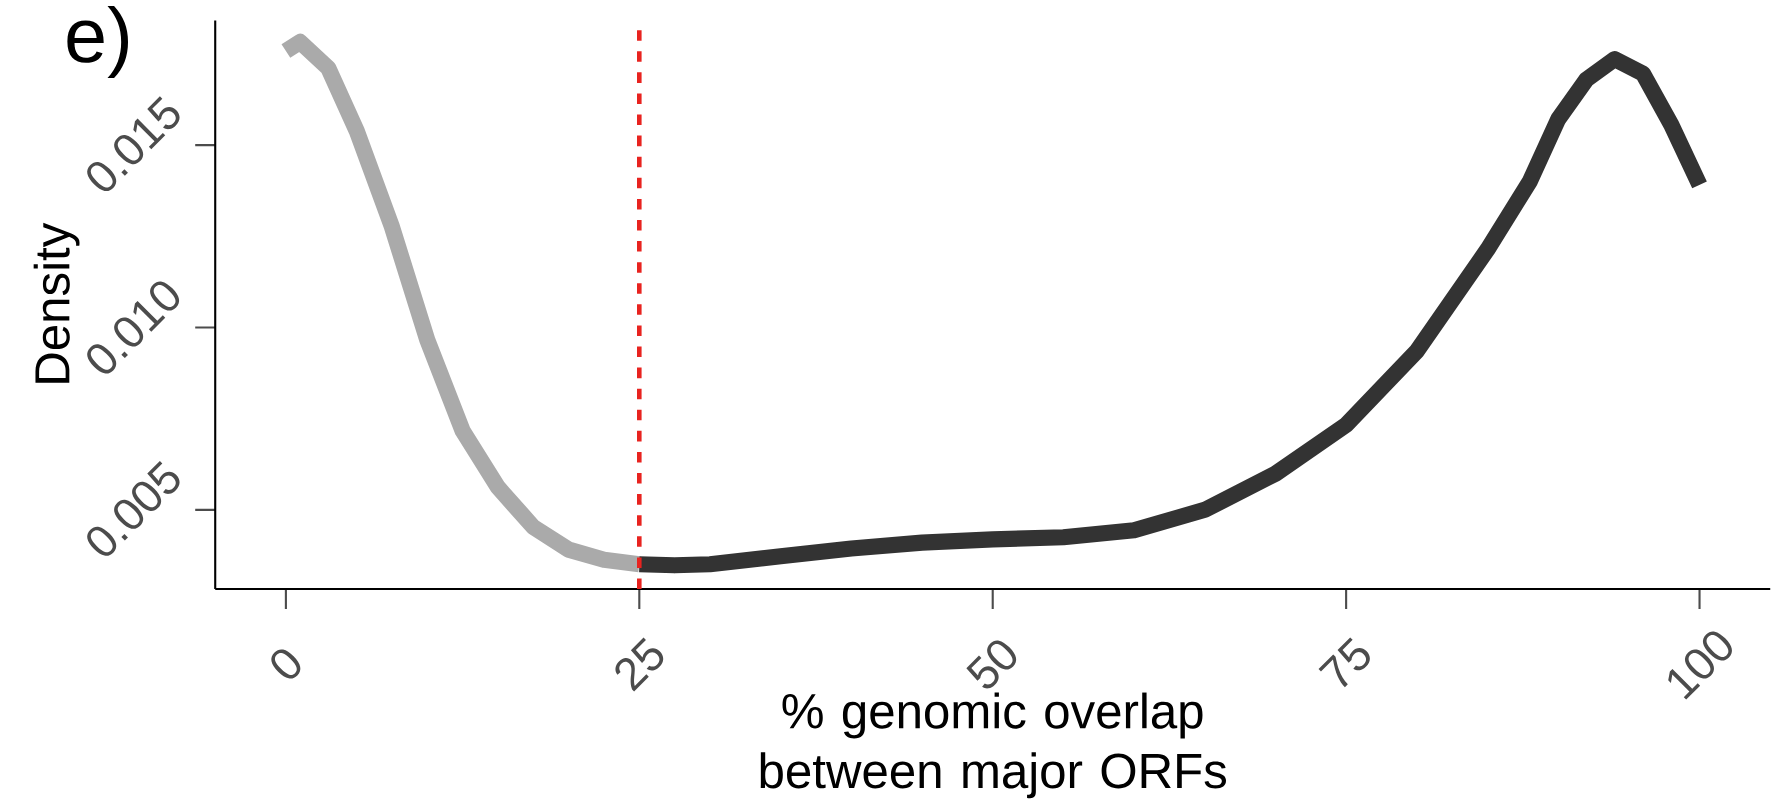  Describe the element at coordinates (56, 302) in the screenshot. I see `y-axis-title: Density` at that location.